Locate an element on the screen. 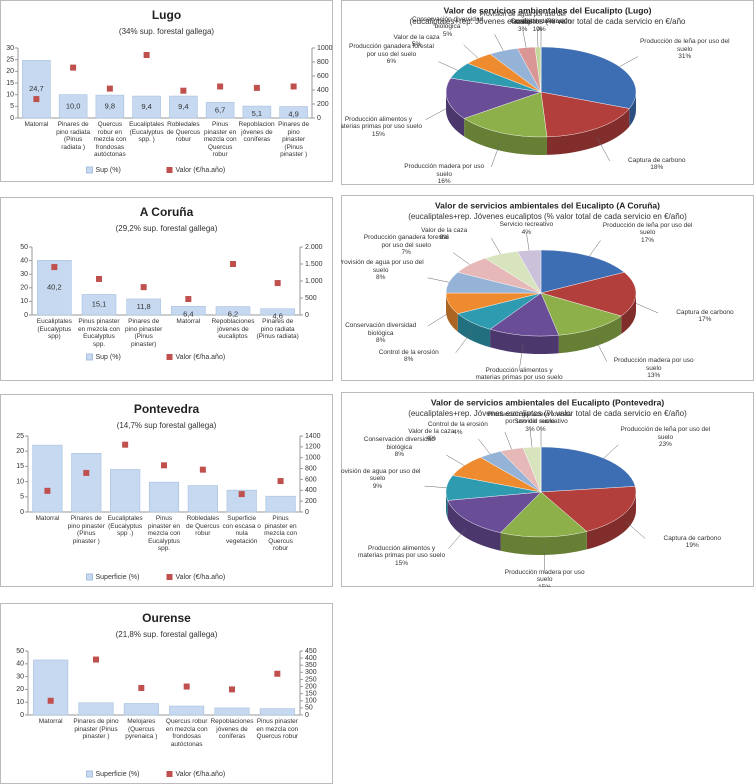  y2-tick-label: 200 is located at coordinates (323, 104).